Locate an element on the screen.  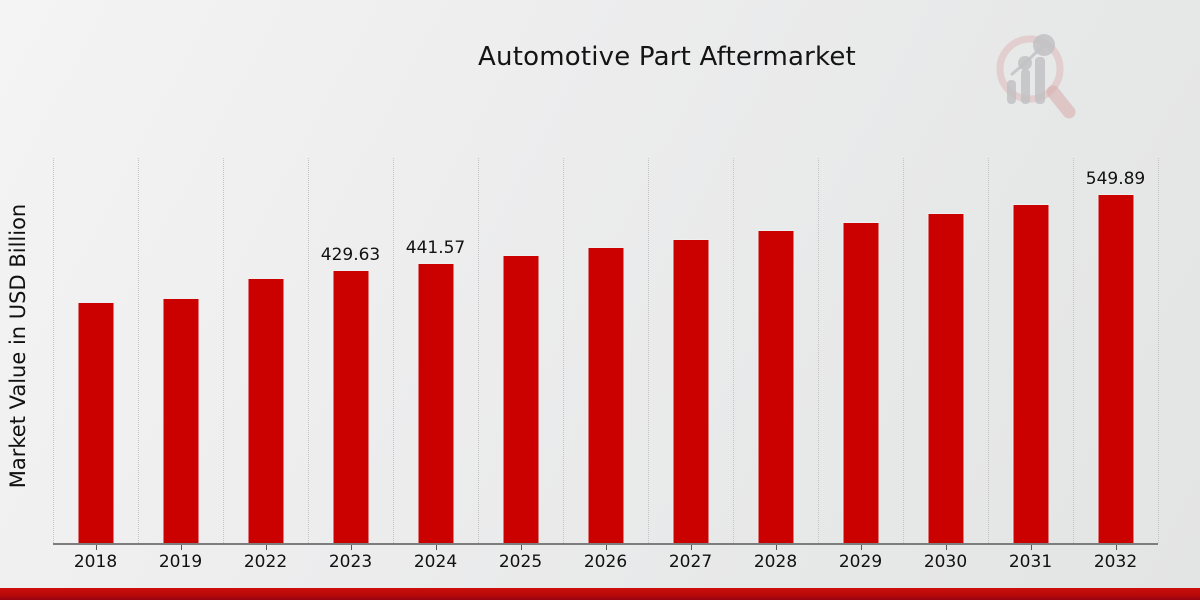
bar-2019 is located at coordinates (180, 420).